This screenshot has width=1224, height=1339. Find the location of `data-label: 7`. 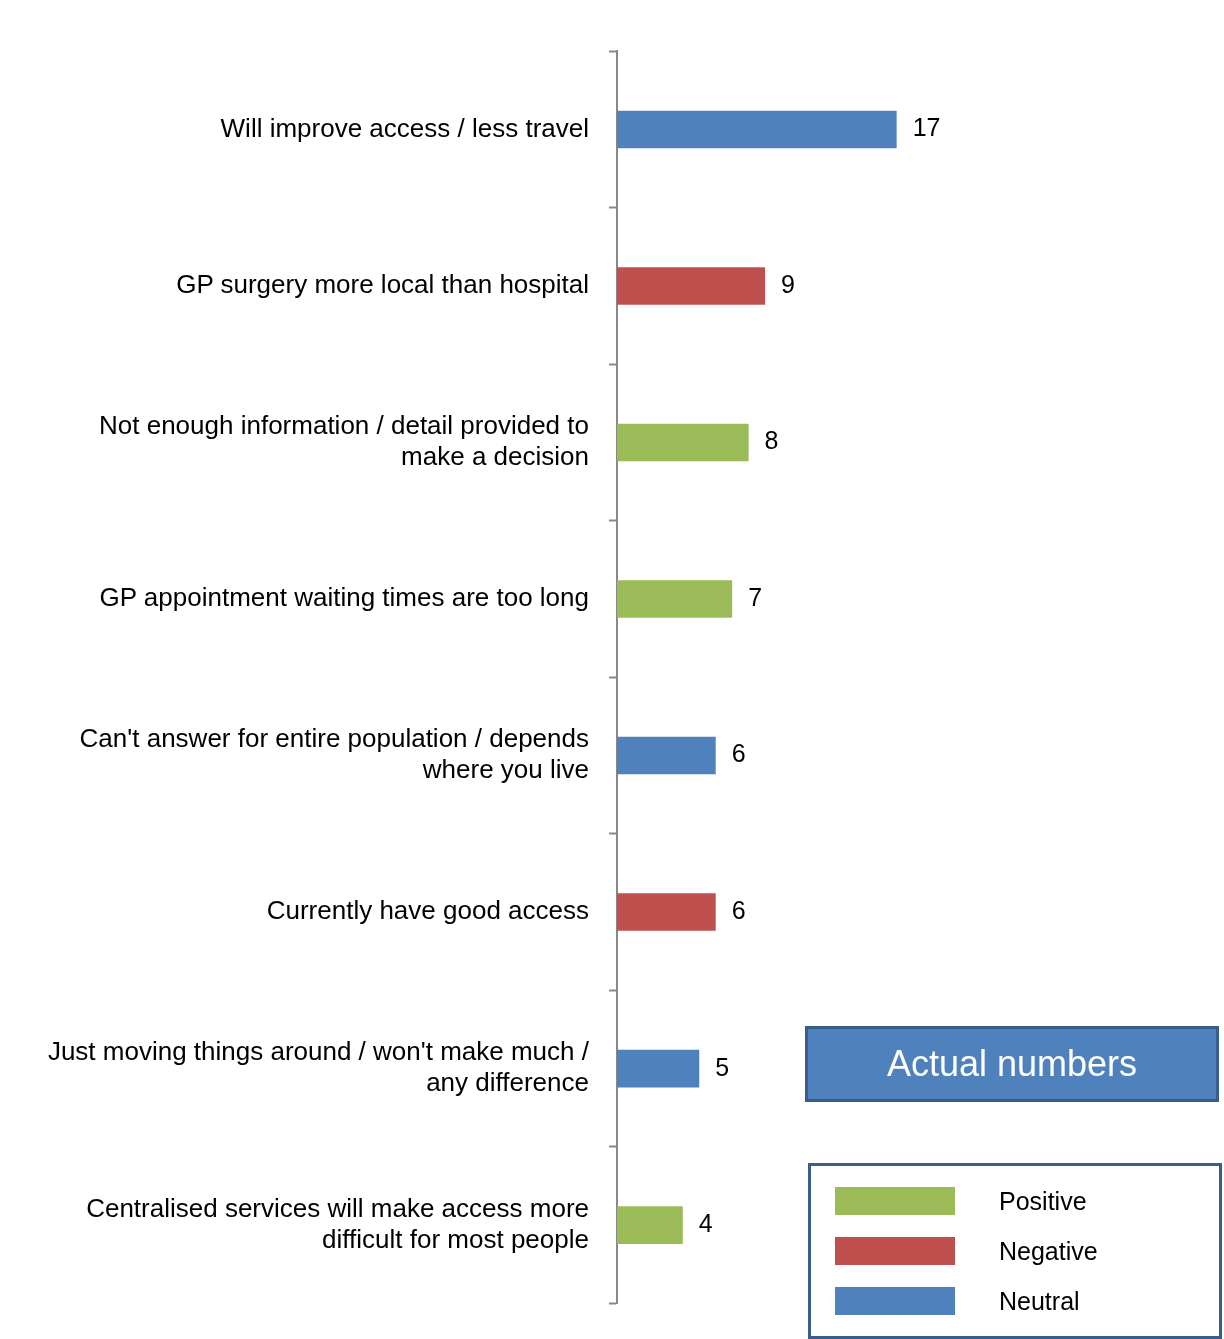

data-label: 7 is located at coordinates (755, 596).